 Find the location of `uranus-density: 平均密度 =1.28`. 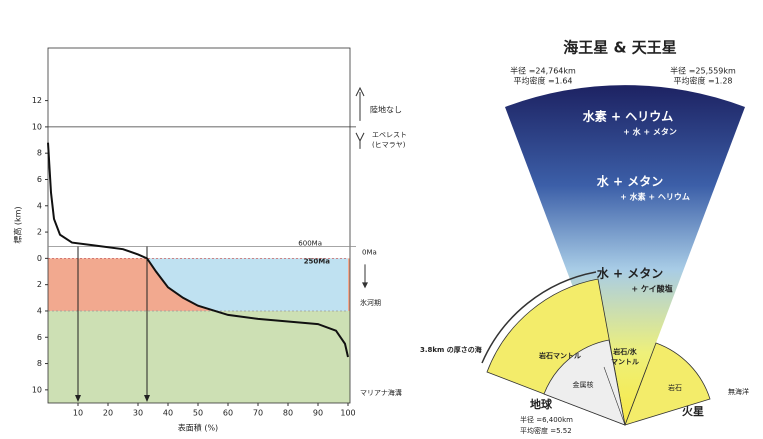

uranus-density: 平均密度 =1.28 is located at coordinates (702, 81).